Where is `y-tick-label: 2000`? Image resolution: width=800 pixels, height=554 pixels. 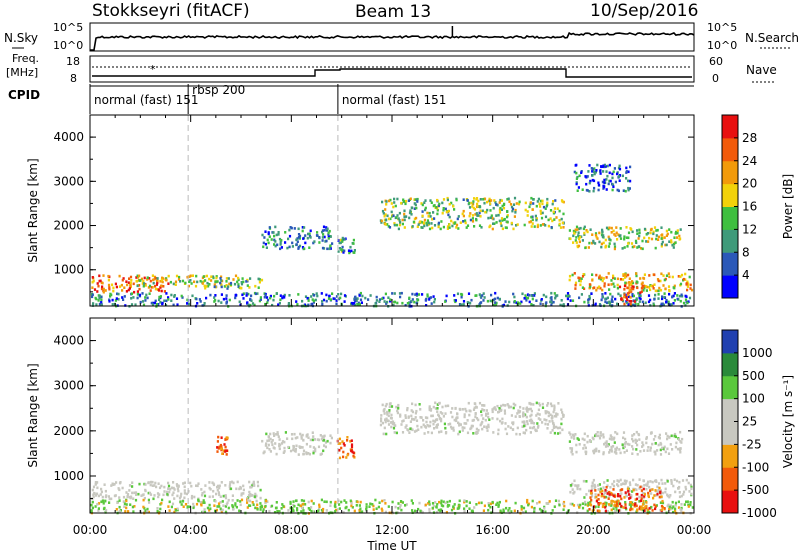 y-tick-label: 2000 is located at coordinates (68, 431).